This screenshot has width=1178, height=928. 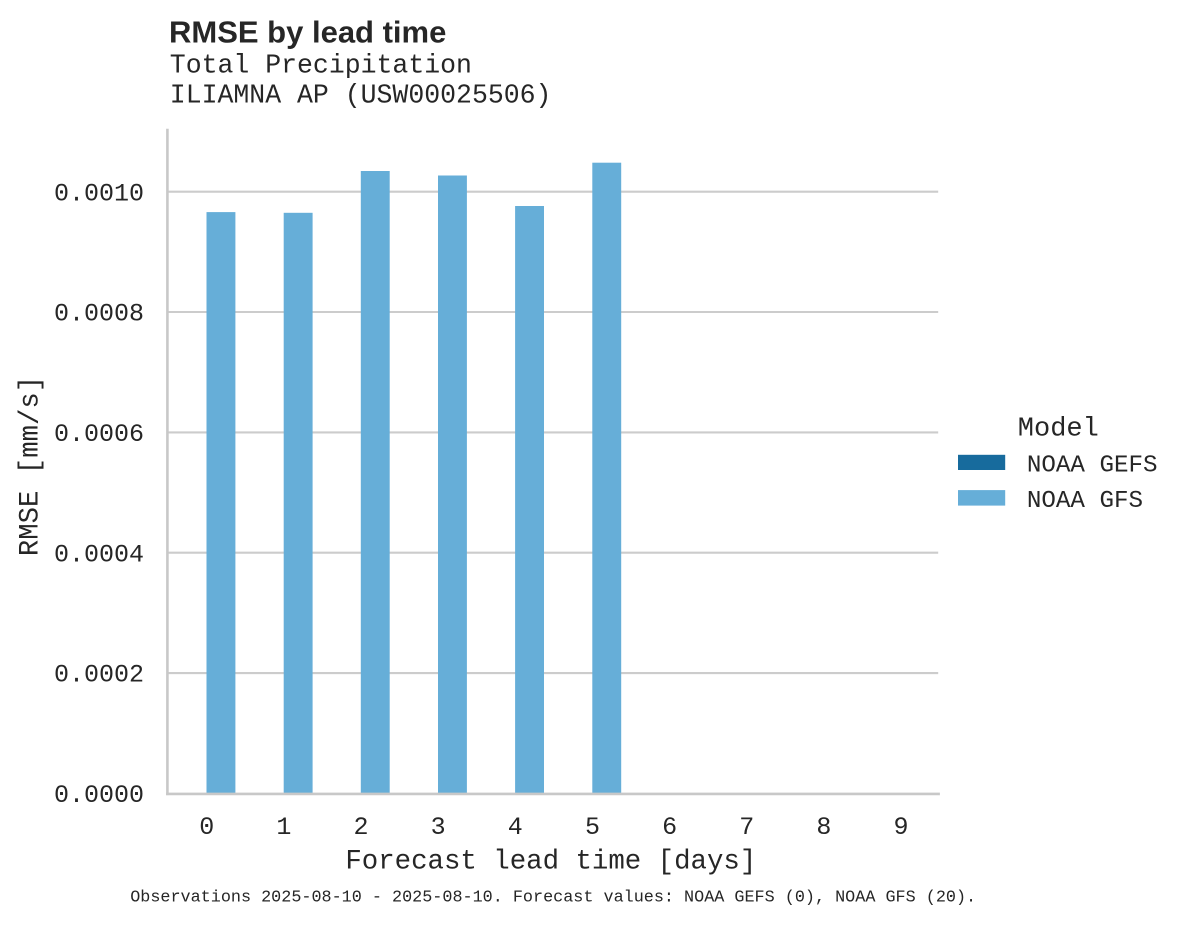 I want to click on svg-text: 0.0006, so click(x=99, y=434).